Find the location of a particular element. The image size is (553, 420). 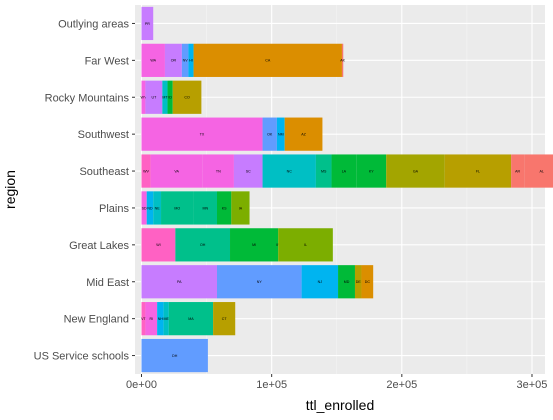

bar-segment-label: SC is located at coordinates (248, 171).